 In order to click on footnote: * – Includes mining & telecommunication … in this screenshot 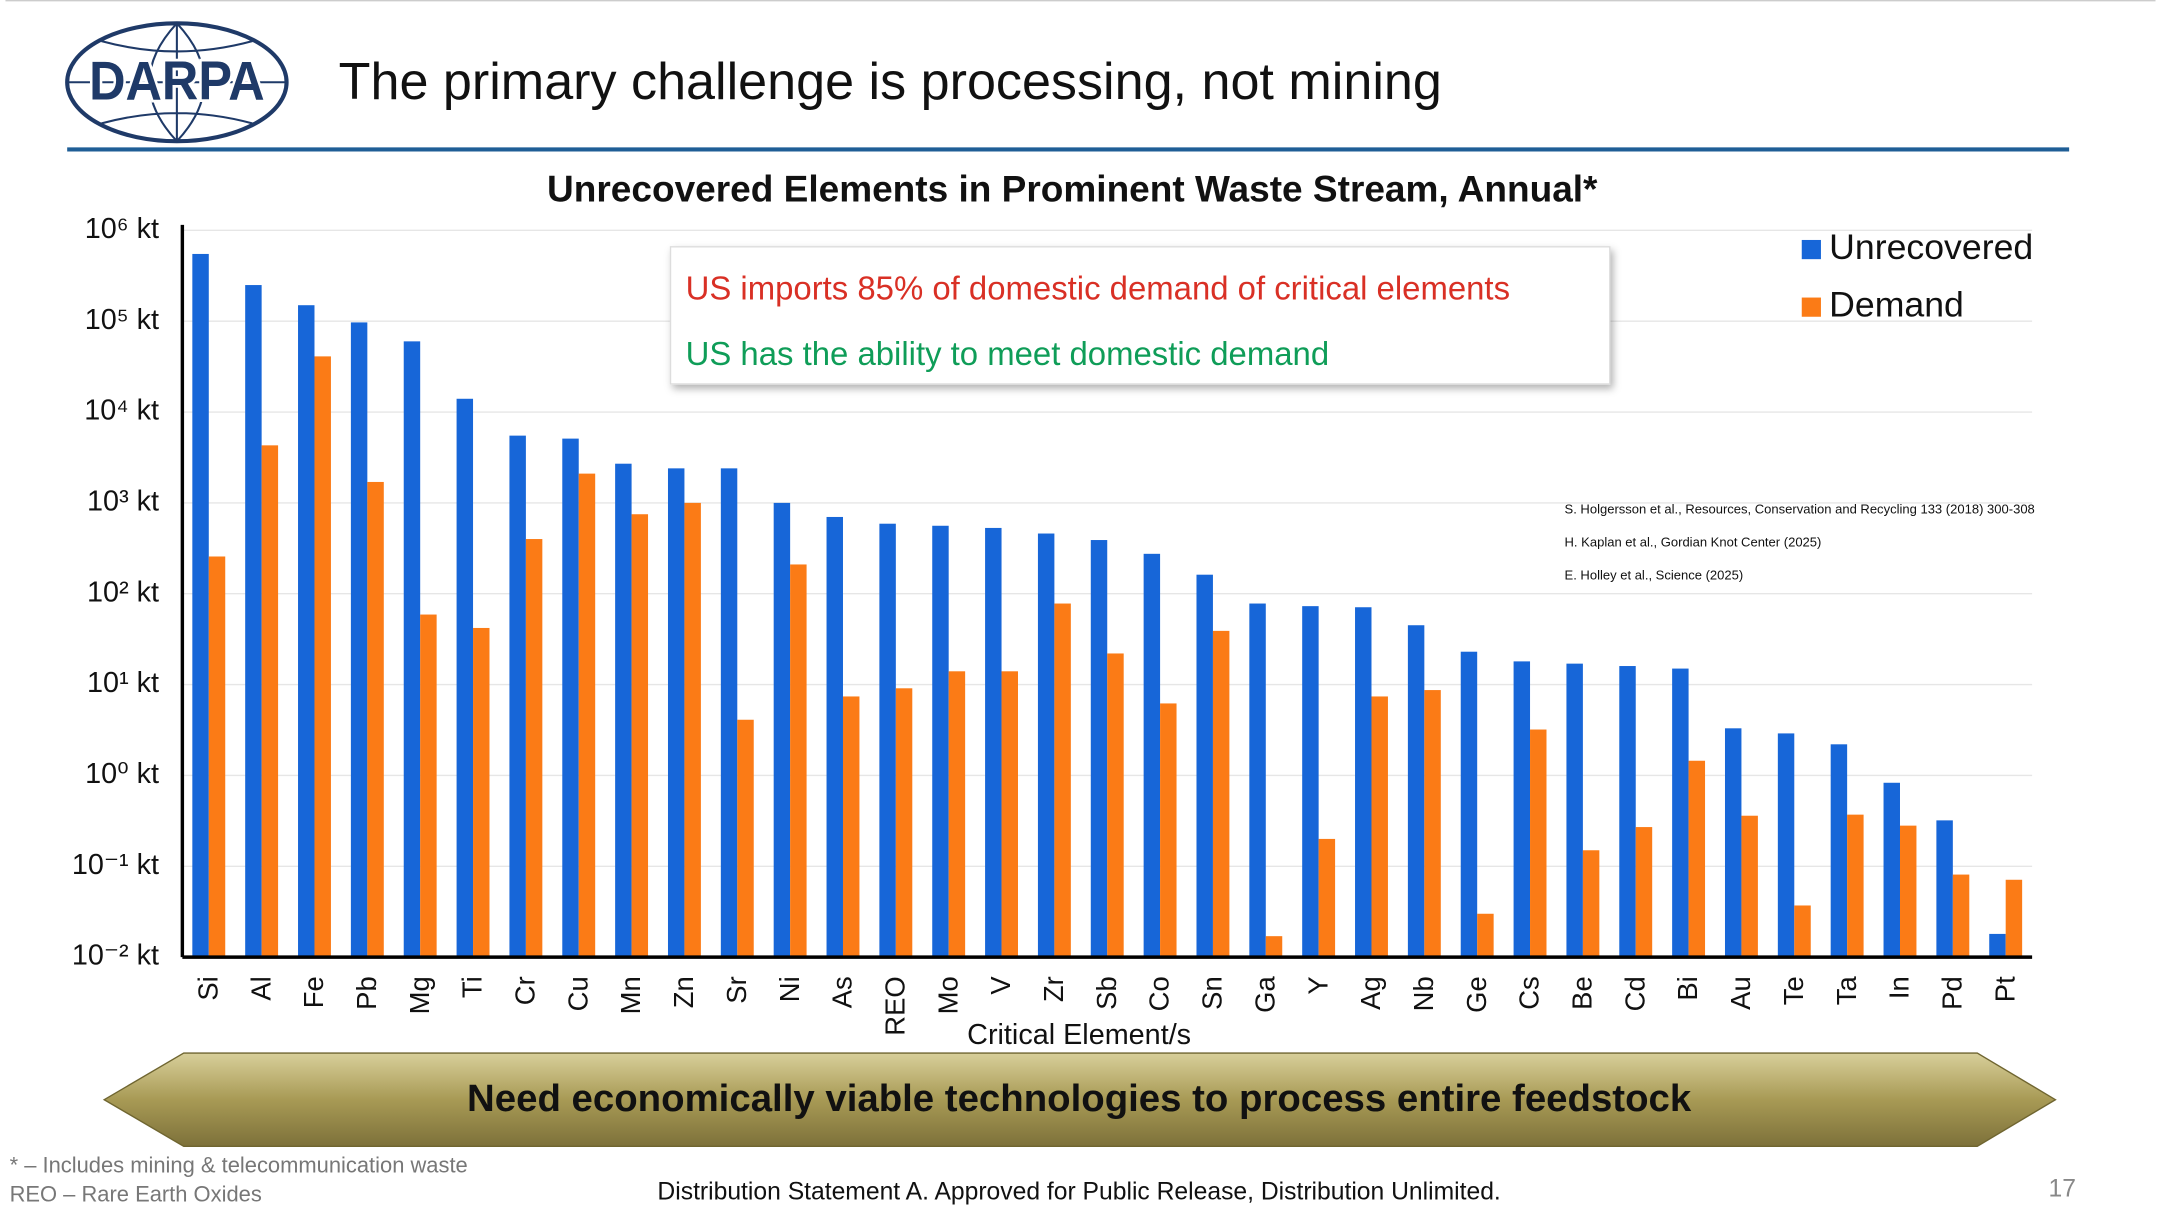, I will do `click(239, 1165)`.